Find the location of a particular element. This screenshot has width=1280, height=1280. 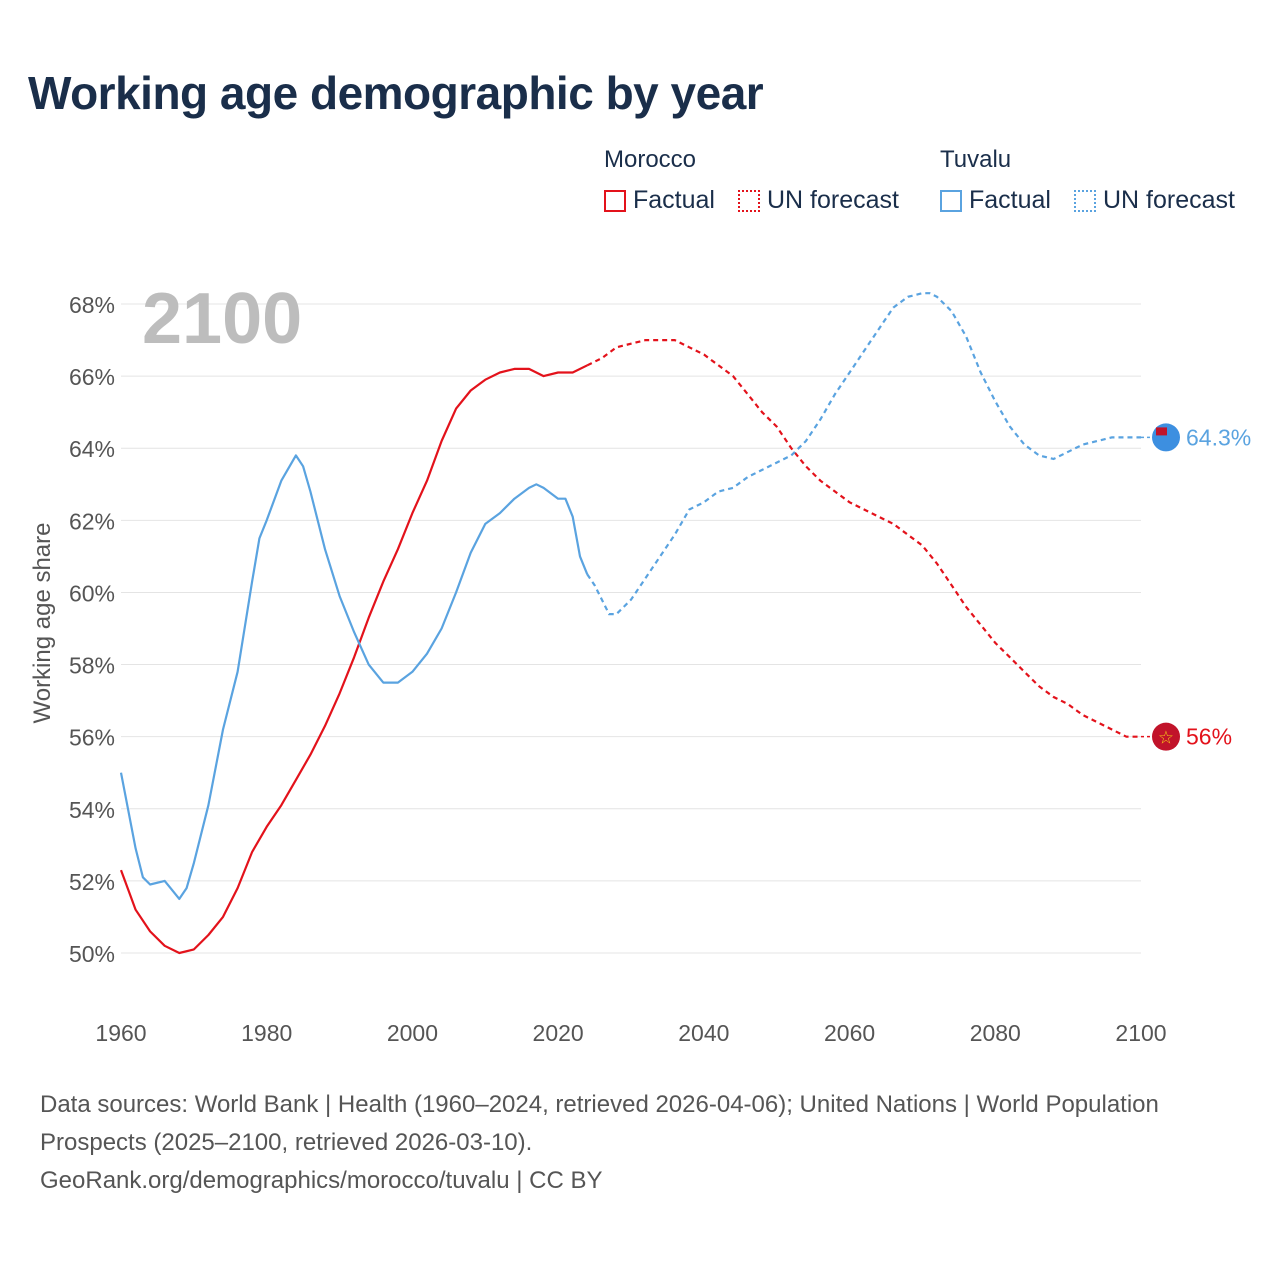

legend-tuvalu-forecast: UN forecast is located at coordinates (1154, 200).